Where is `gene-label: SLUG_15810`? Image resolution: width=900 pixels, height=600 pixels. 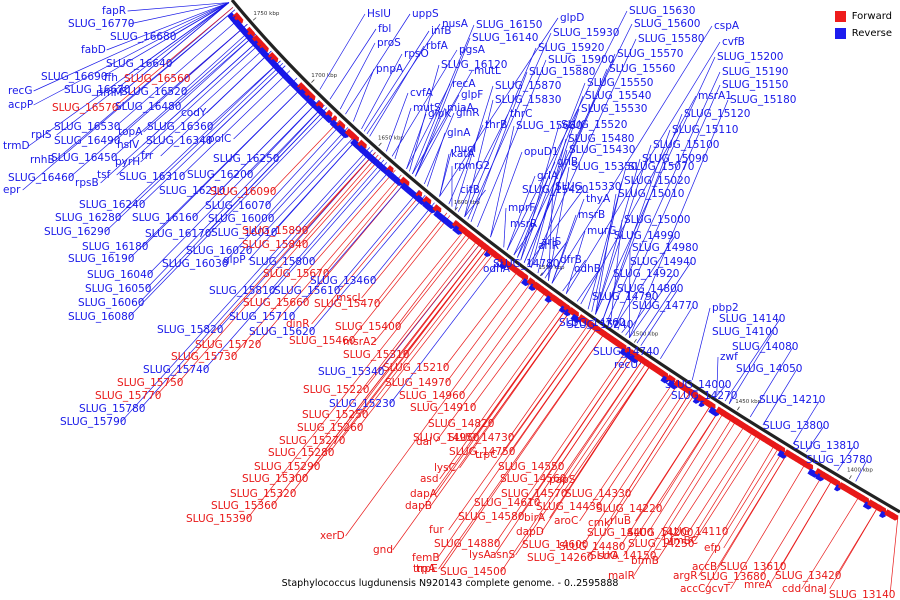
gene-label: SLUG_15810 is located at coordinates (242, 291).